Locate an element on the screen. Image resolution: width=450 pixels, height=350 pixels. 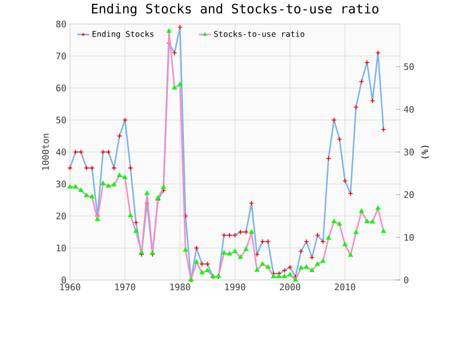
y-tick-label: 10 is located at coordinates (61, 248).